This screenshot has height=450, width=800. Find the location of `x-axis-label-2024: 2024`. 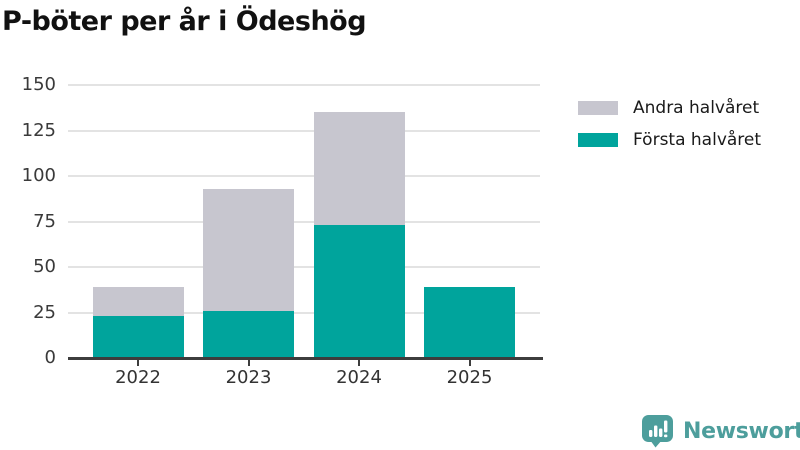

x-axis-label-2024: 2024 is located at coordinates (359, 377).